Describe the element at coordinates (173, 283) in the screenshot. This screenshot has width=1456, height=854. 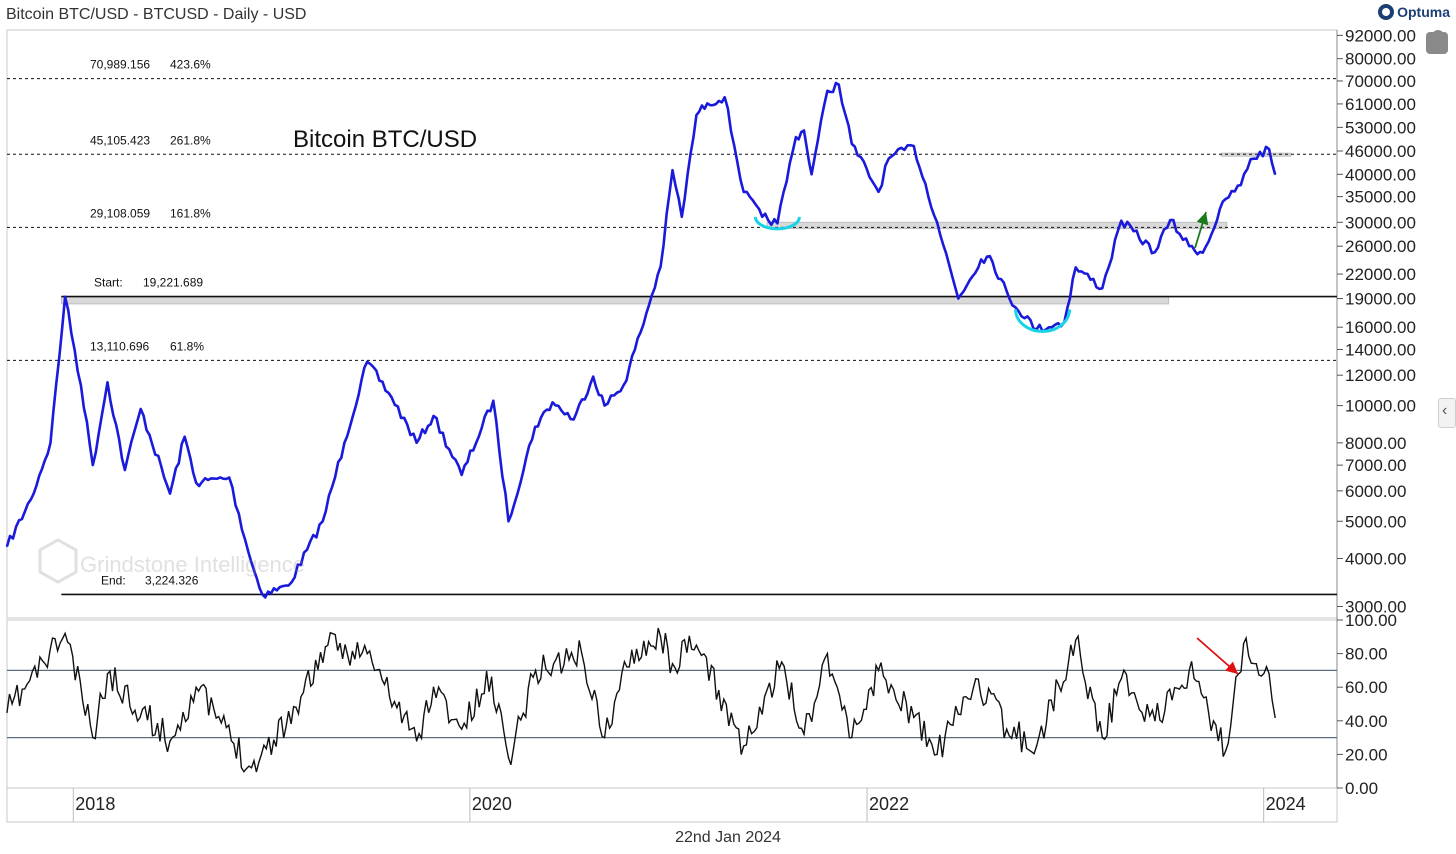
I see `level-value: 19,221.689` at that location.